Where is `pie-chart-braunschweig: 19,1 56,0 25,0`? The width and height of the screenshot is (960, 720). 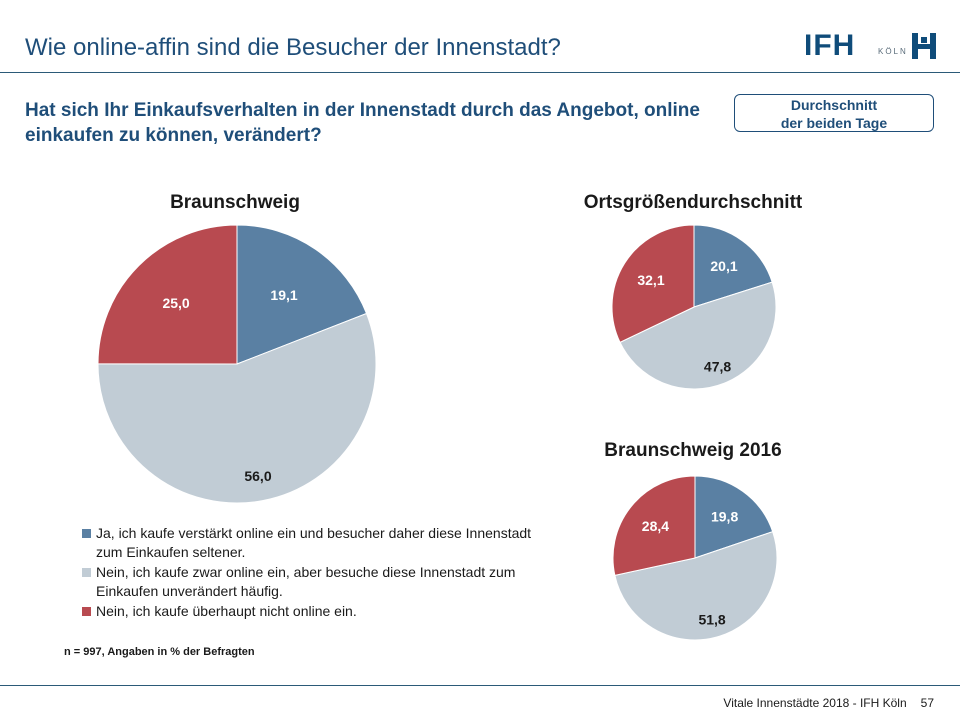 pie-chart-braunschweig: 19,1 56,0 25,0 is located at coordinates (237, 364).